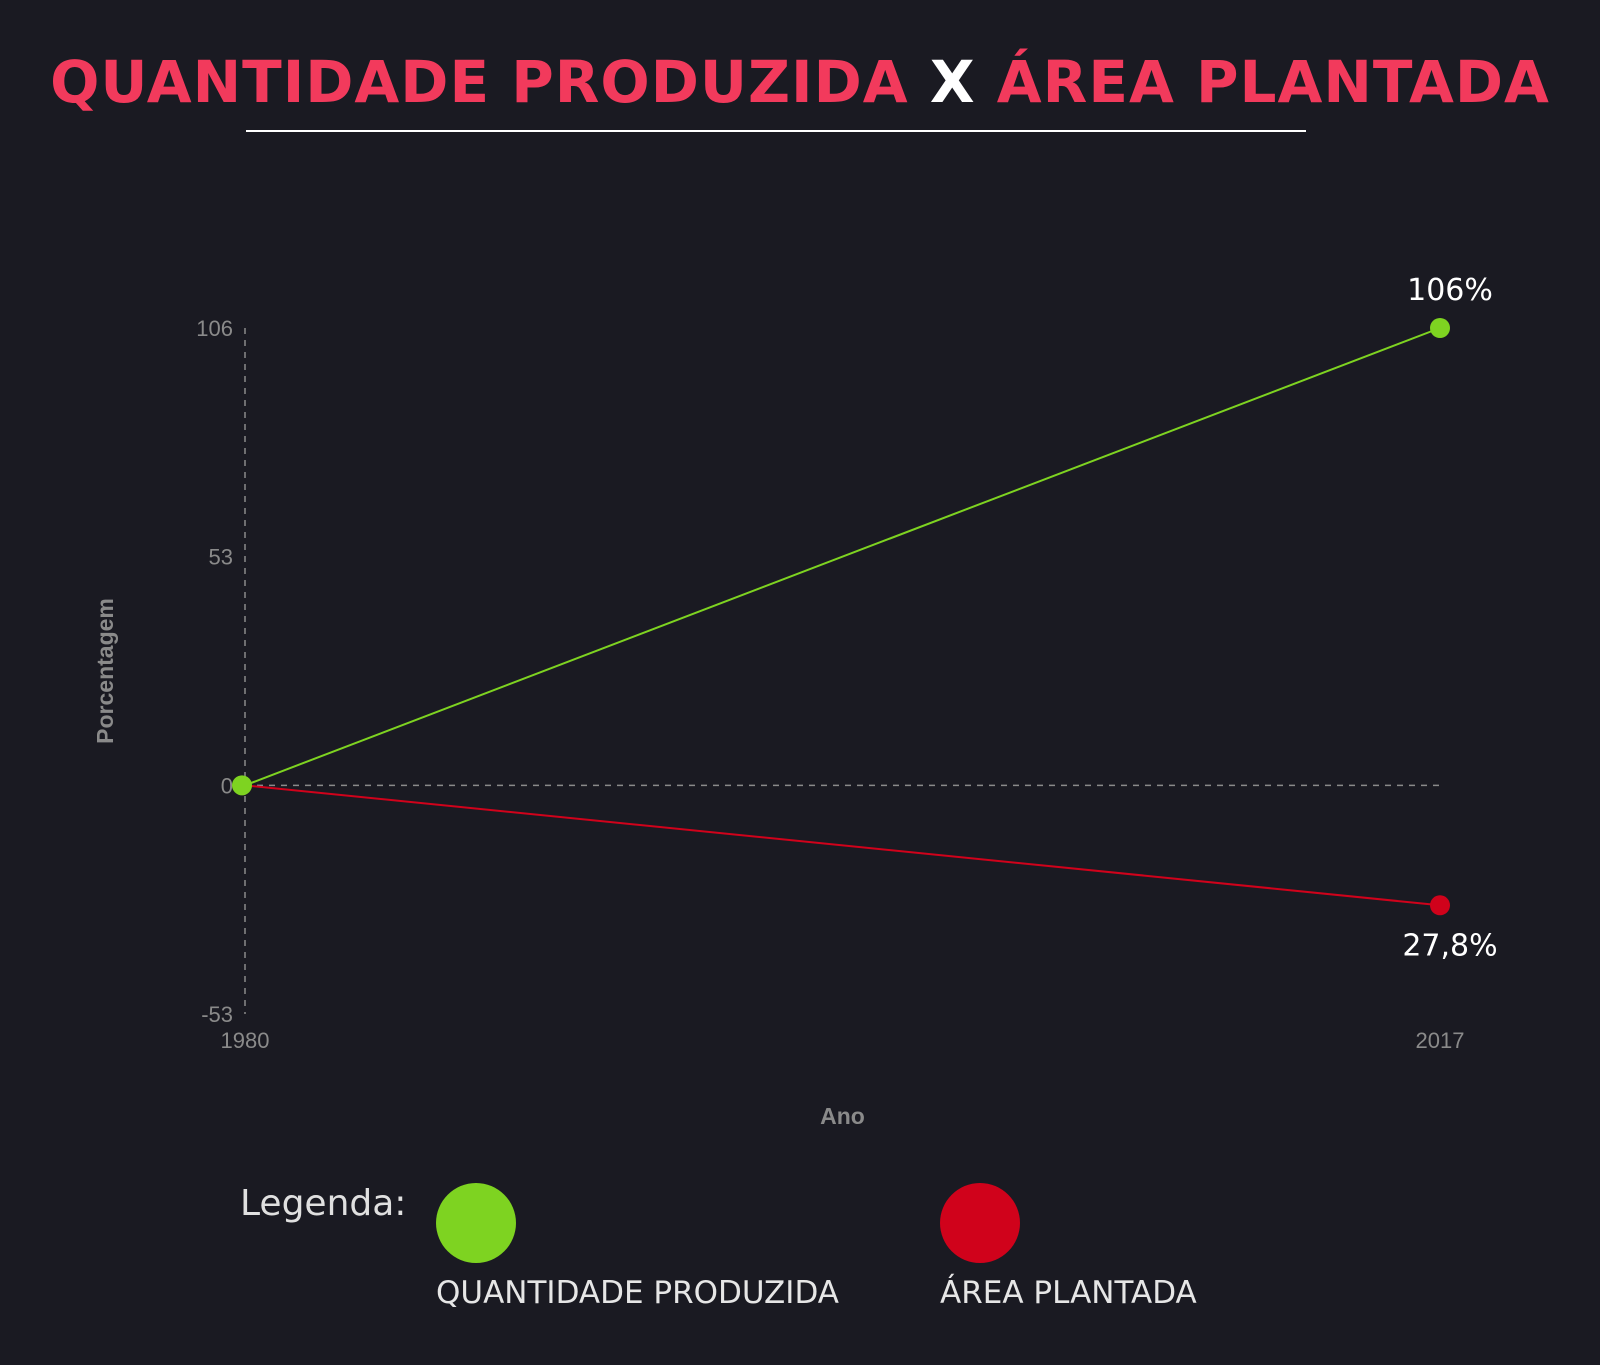 The width and height of the screenshot is (1600, 1365). What do you see at coordinates (217, 1014) in the screenshot?
I see `y-tick-label: -53` at bounding box center [217, 1014].